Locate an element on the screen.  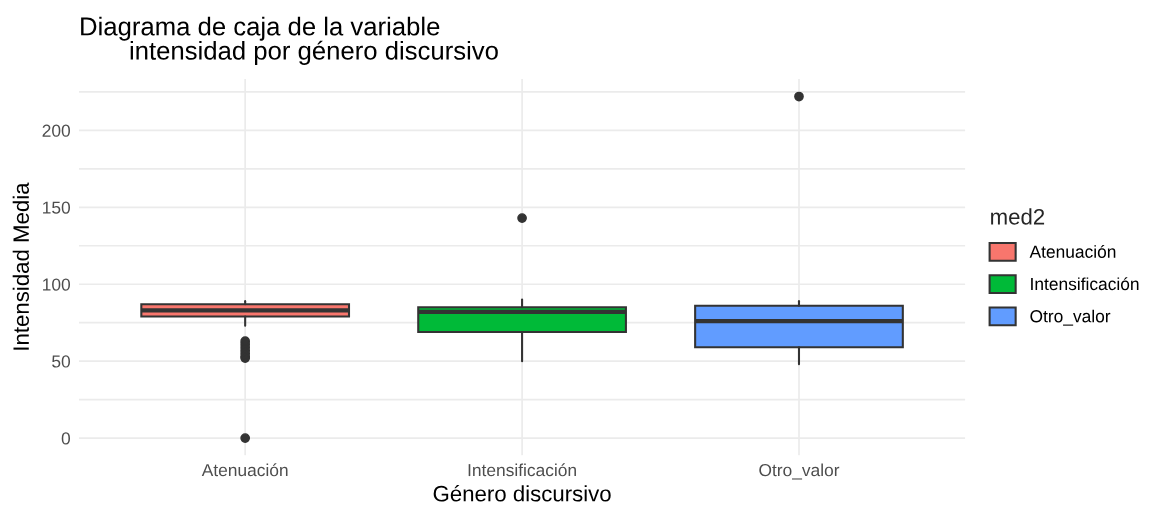
x-tick-label: Intensificación is located at coordinates (522, 470).